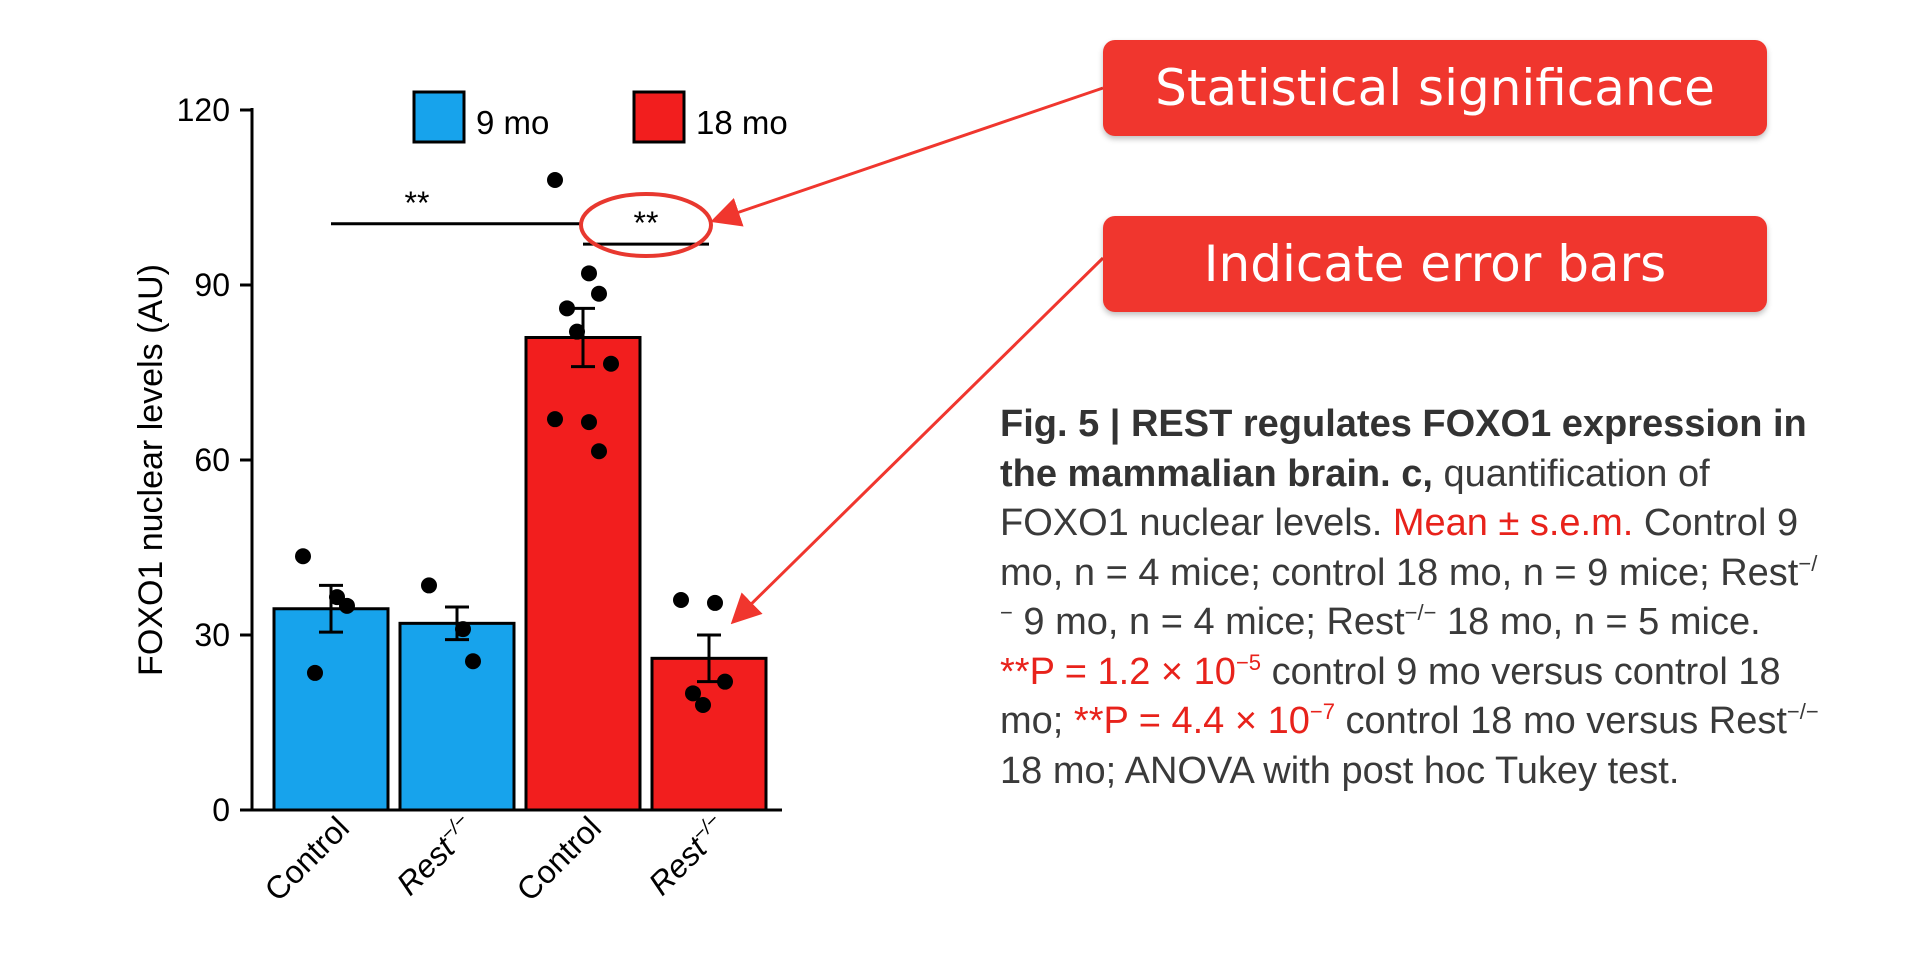  Describe the element at coordinates (1248, 662) in the screenshot. I see `caption-pvalue-1-exponent: −5` at that location.